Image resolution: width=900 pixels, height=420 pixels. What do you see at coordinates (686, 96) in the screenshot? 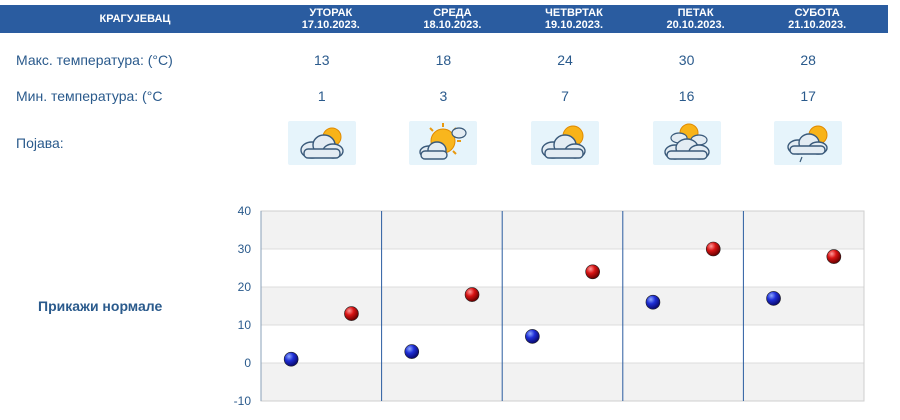
I see `min-temp-value: 16` at bounding box center [686, 96].